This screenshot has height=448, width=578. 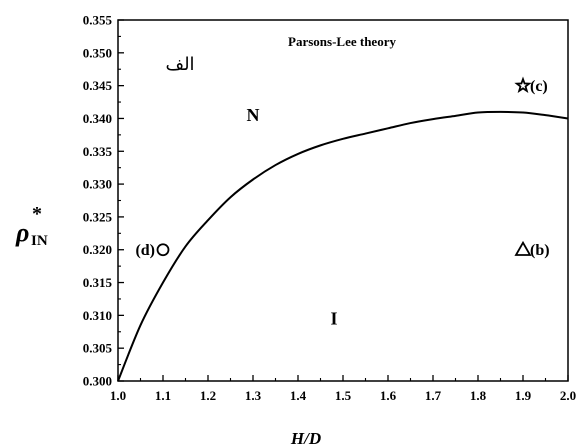 What do you see at coordinates (97, 118) in the screenshot?
I see `y-tick-label: 0.340` at bounding box center [97, 118].